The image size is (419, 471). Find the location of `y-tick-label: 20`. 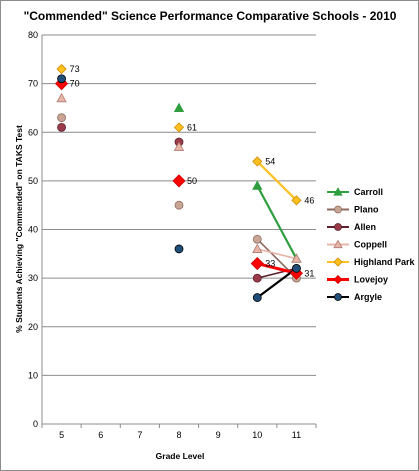

y-tick-label: 20 is located at coordinates (33, 327).